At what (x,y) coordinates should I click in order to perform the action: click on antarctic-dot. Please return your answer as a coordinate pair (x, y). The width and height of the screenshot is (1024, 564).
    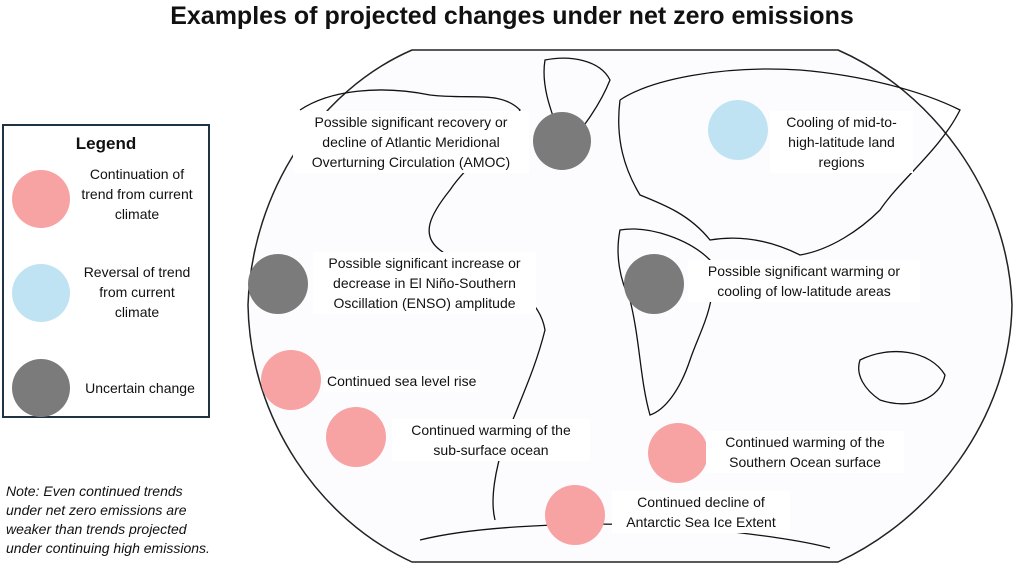
    Looking at the image, I should click on (575, 515).